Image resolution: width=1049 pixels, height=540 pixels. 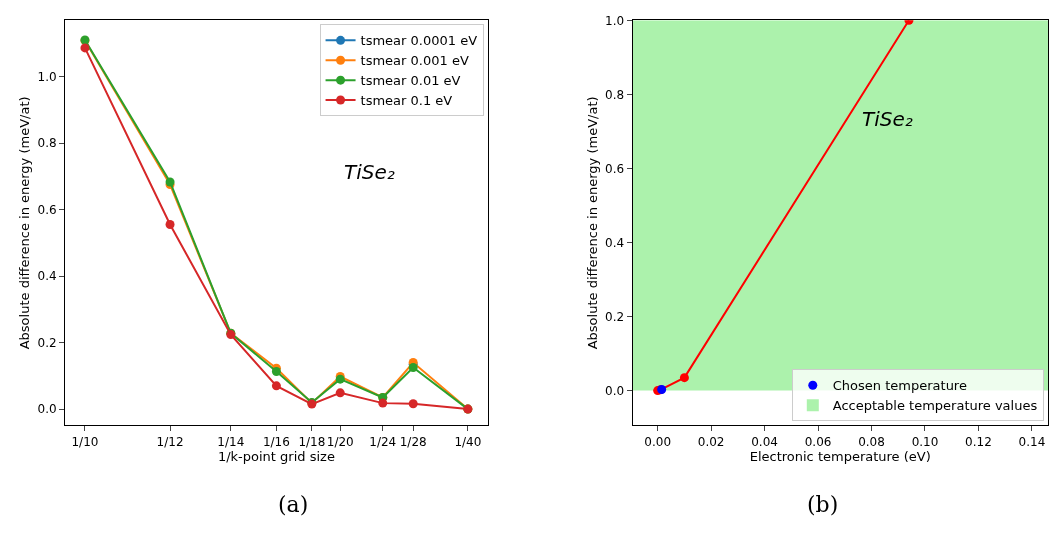 What do you see at coordinates (935, 406) in the screenshot?
I see `legend-label: Acceptable temperature values` at bounding box center [935, 406].